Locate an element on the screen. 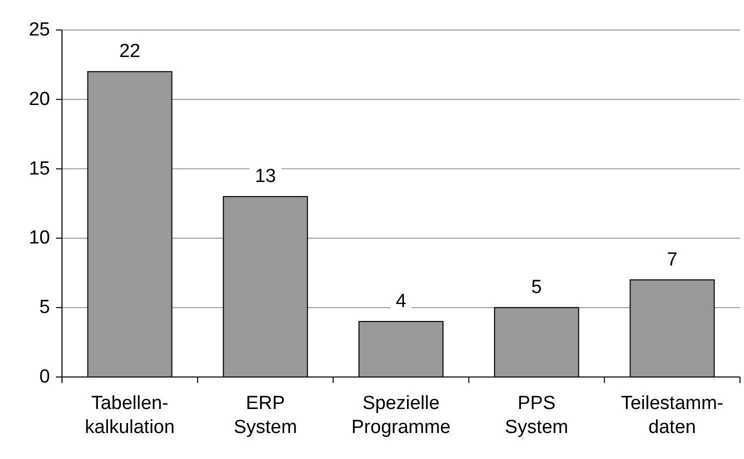 This screenshot has height=459, width=744. y-tick-label: 20 is located at coordinates (39, 99).